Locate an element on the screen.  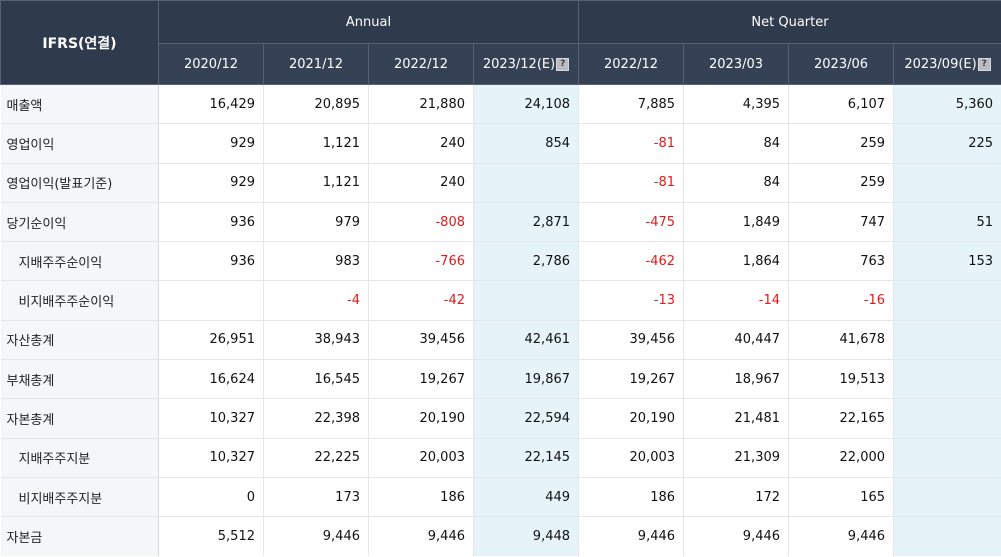
table-row: 비지배주주순이익 -4 -42 -13 -14 -16 is located at coordinates (500, 300).